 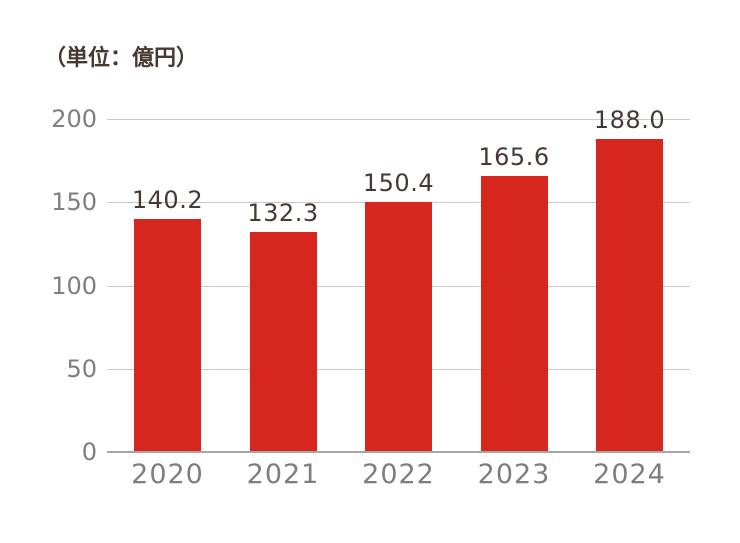 I want to click on x-tick-label-2021: 2021, so click(x=283, y=474).